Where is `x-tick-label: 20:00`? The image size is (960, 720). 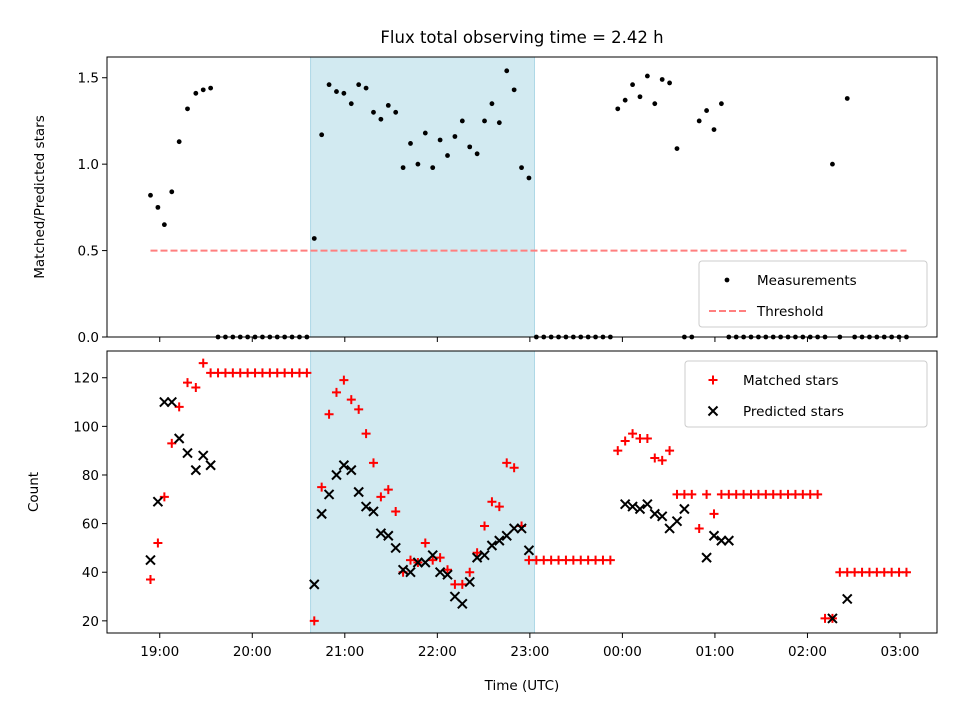
x-tick-label: 20:00 is located at coordinates (252, 652).